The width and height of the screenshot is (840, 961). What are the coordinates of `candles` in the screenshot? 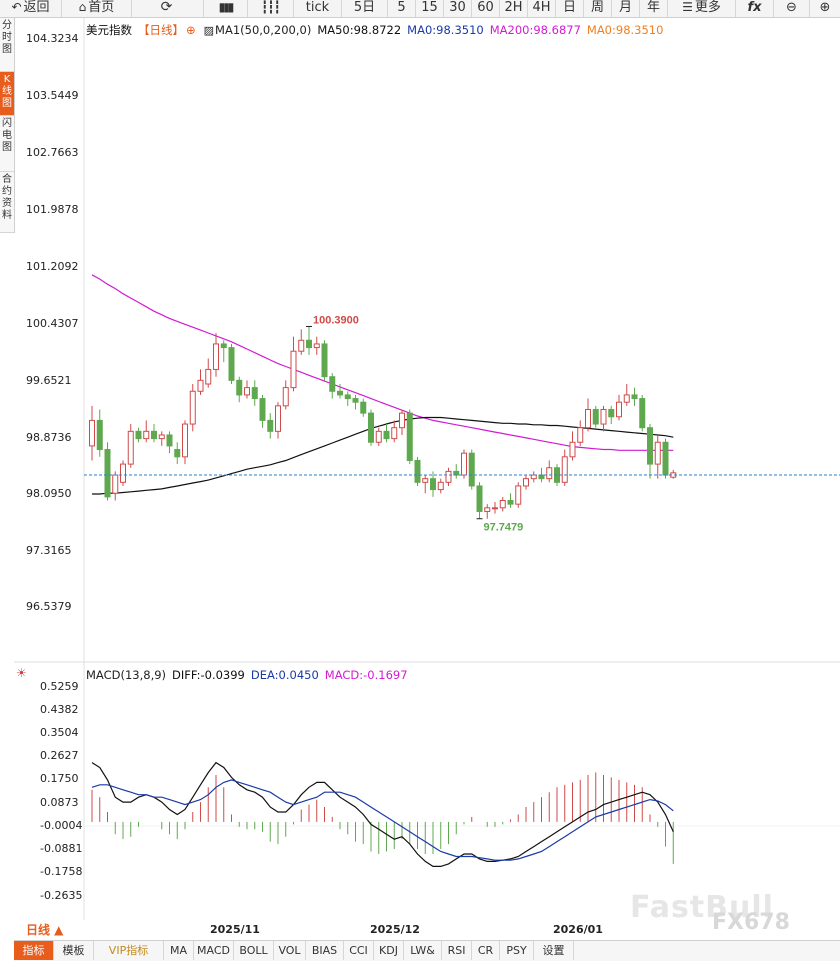 It's located at (383, 422).